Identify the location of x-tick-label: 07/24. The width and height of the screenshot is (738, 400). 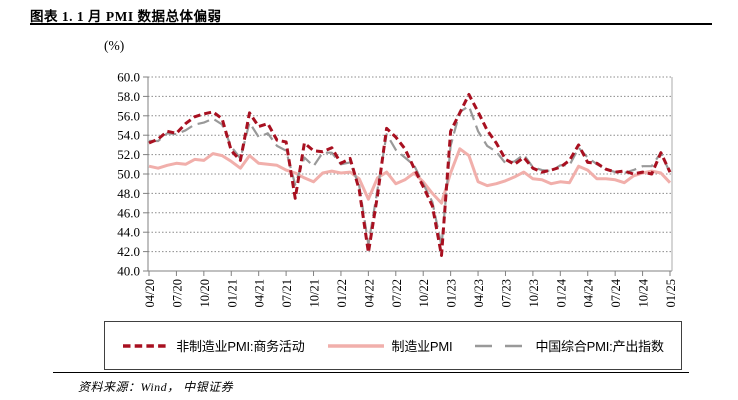
(616, 292).